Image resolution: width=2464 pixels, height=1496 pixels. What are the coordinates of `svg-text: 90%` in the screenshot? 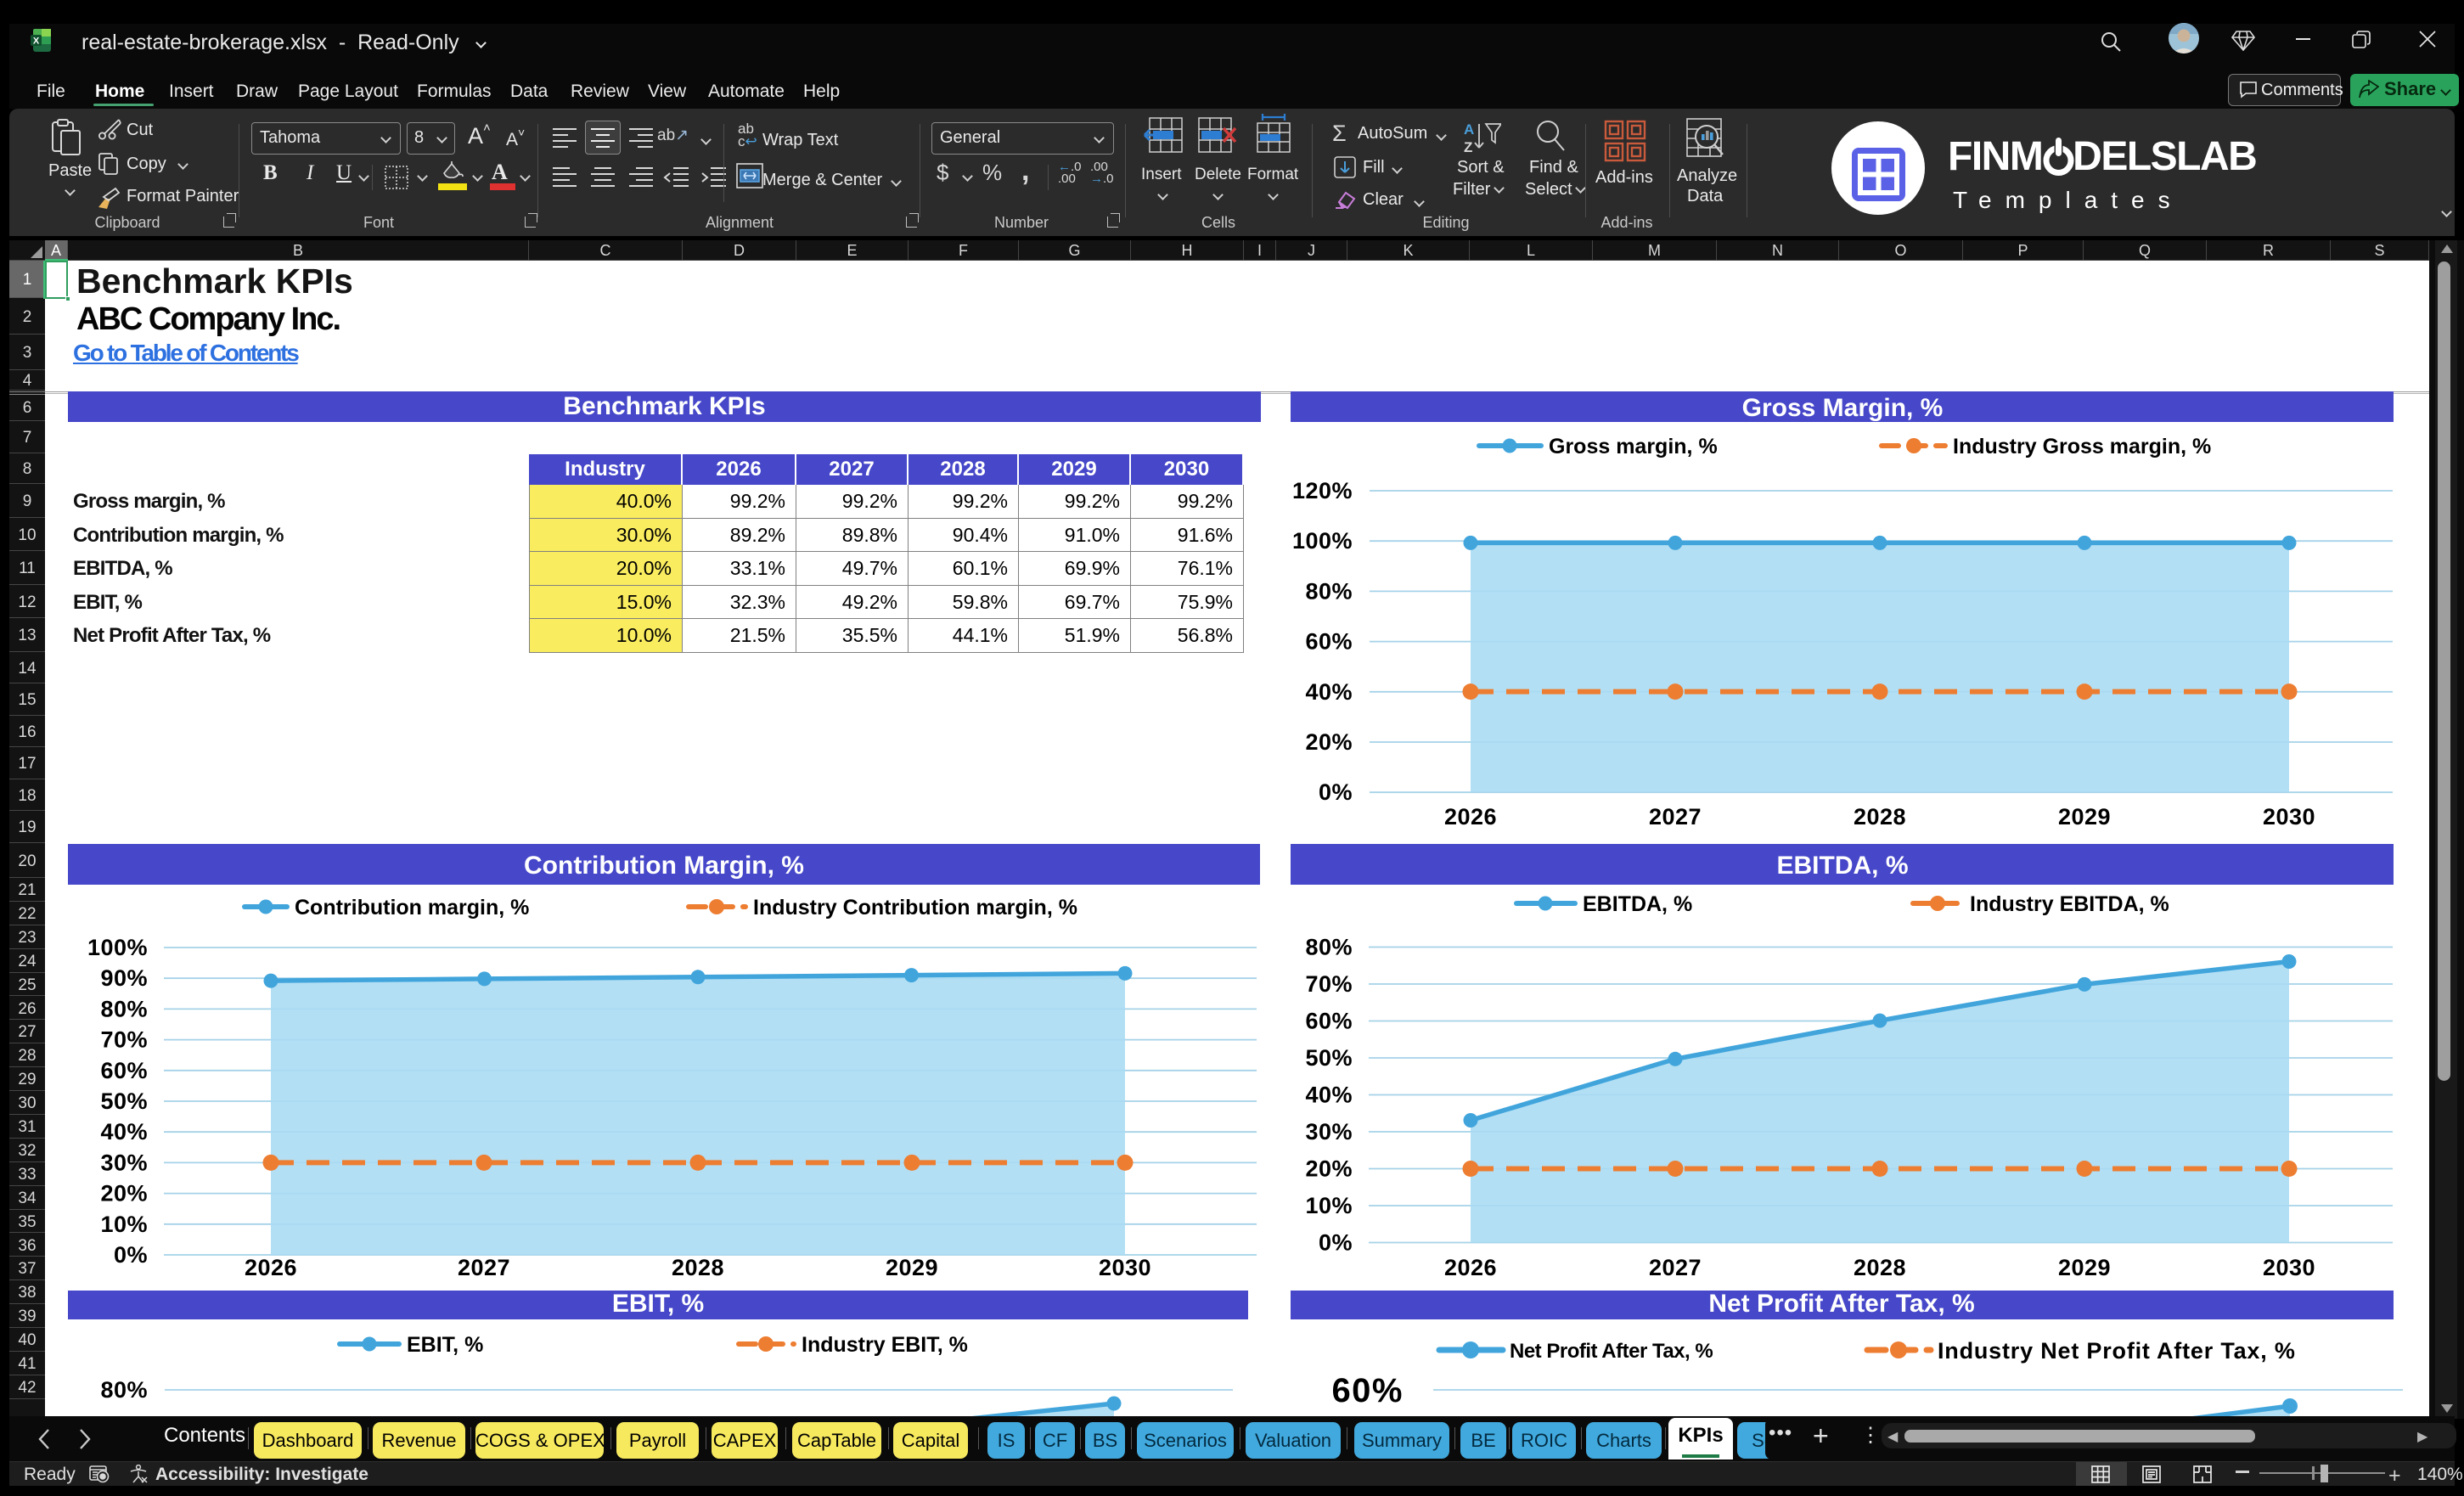 It's located at (124, 978).